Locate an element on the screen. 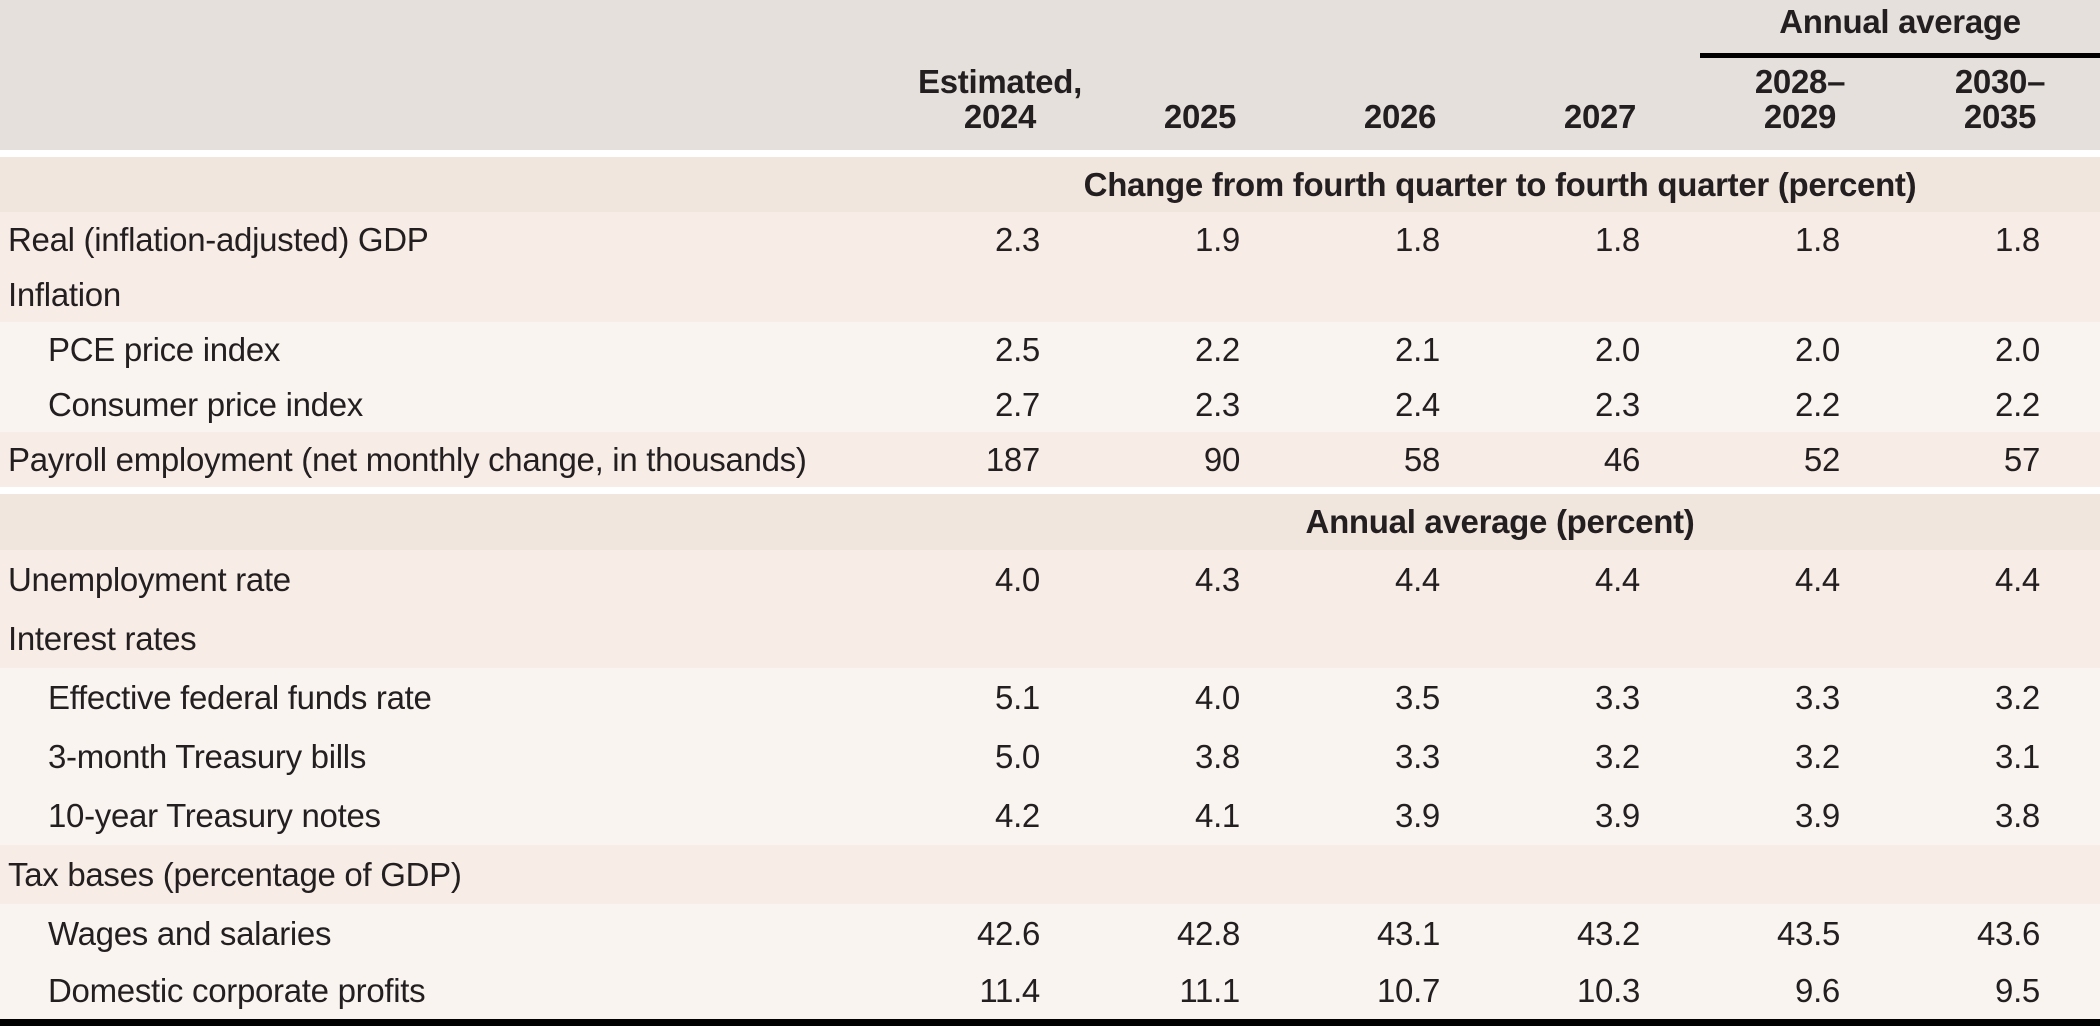 This screenshot has height=1032, width=2100. value-cell: 9.6 is located at coordinates (1800, 992).